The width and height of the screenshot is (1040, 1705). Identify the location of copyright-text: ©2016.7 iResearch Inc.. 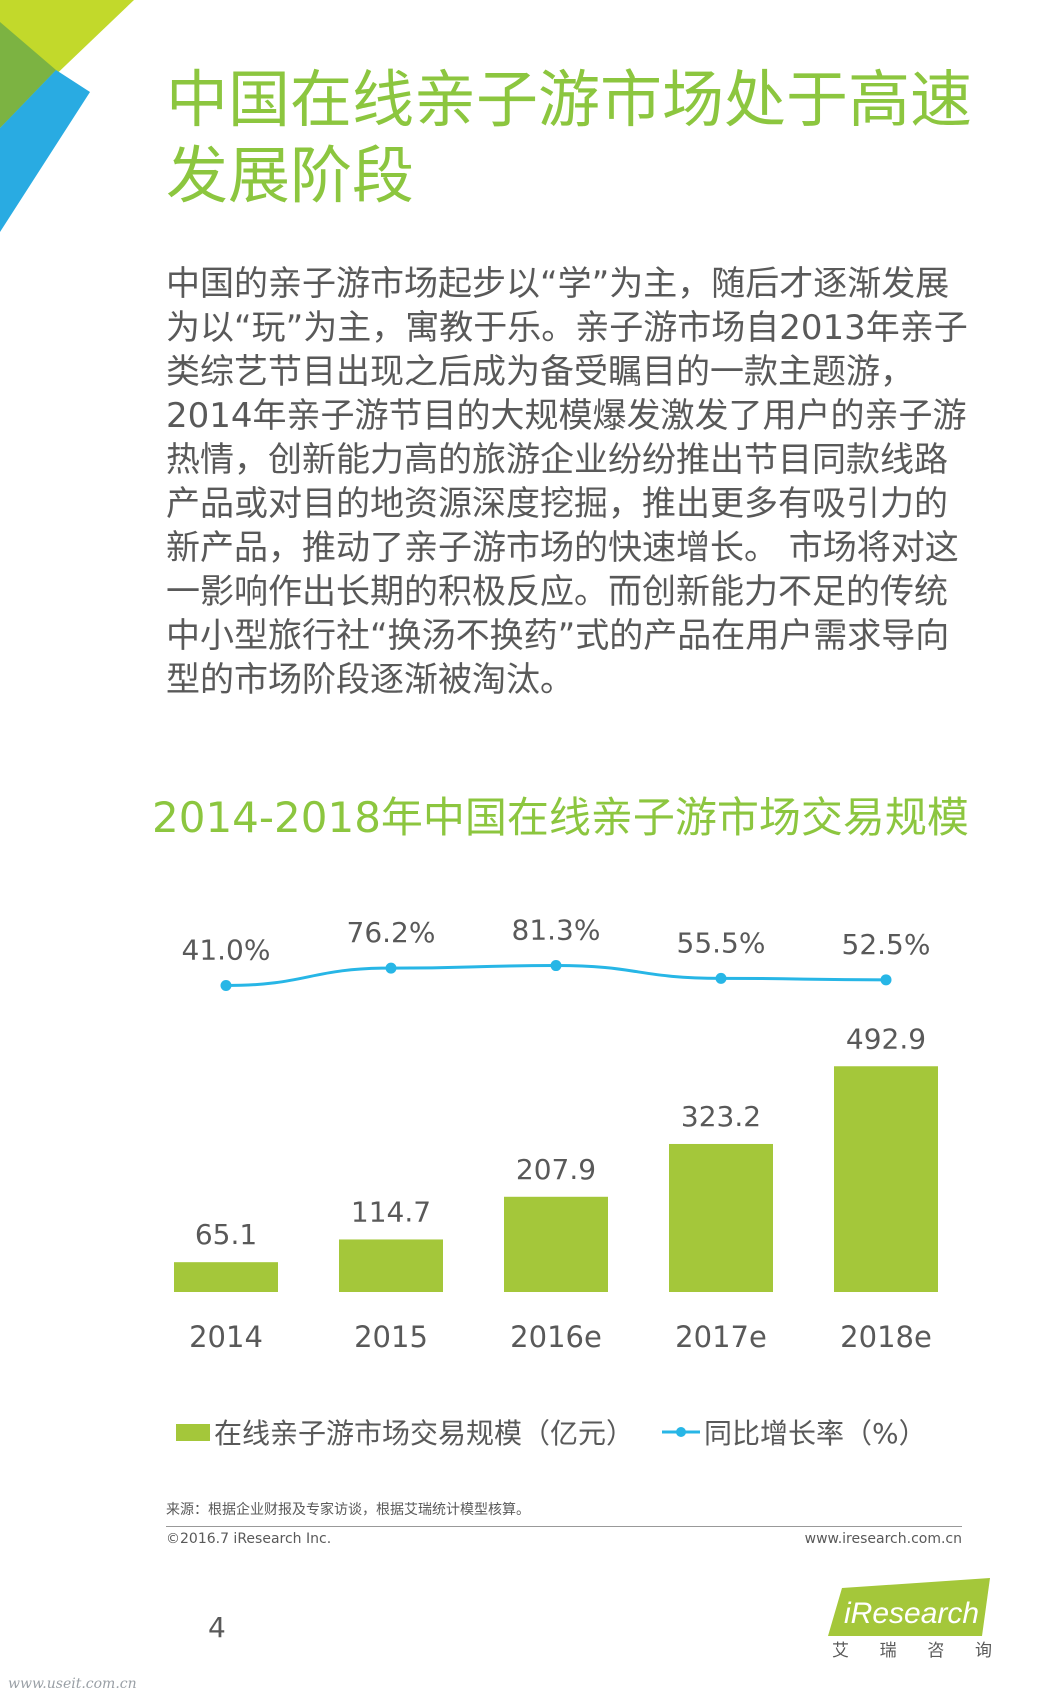
(249, 1539).